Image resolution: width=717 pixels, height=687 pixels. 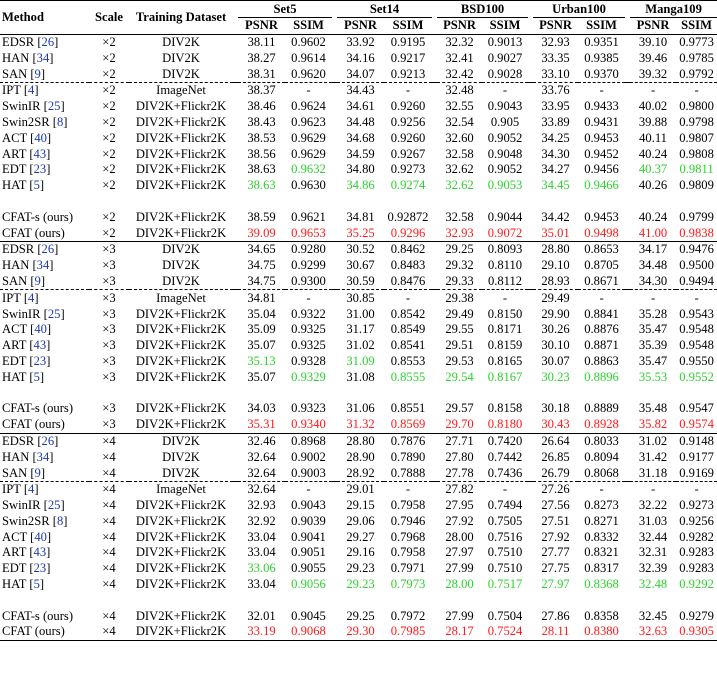 What do you see at coordinates (408, 505) in the screenshot?
I see `ssim-cell: 0.7958` at bounding box center [408, 505].